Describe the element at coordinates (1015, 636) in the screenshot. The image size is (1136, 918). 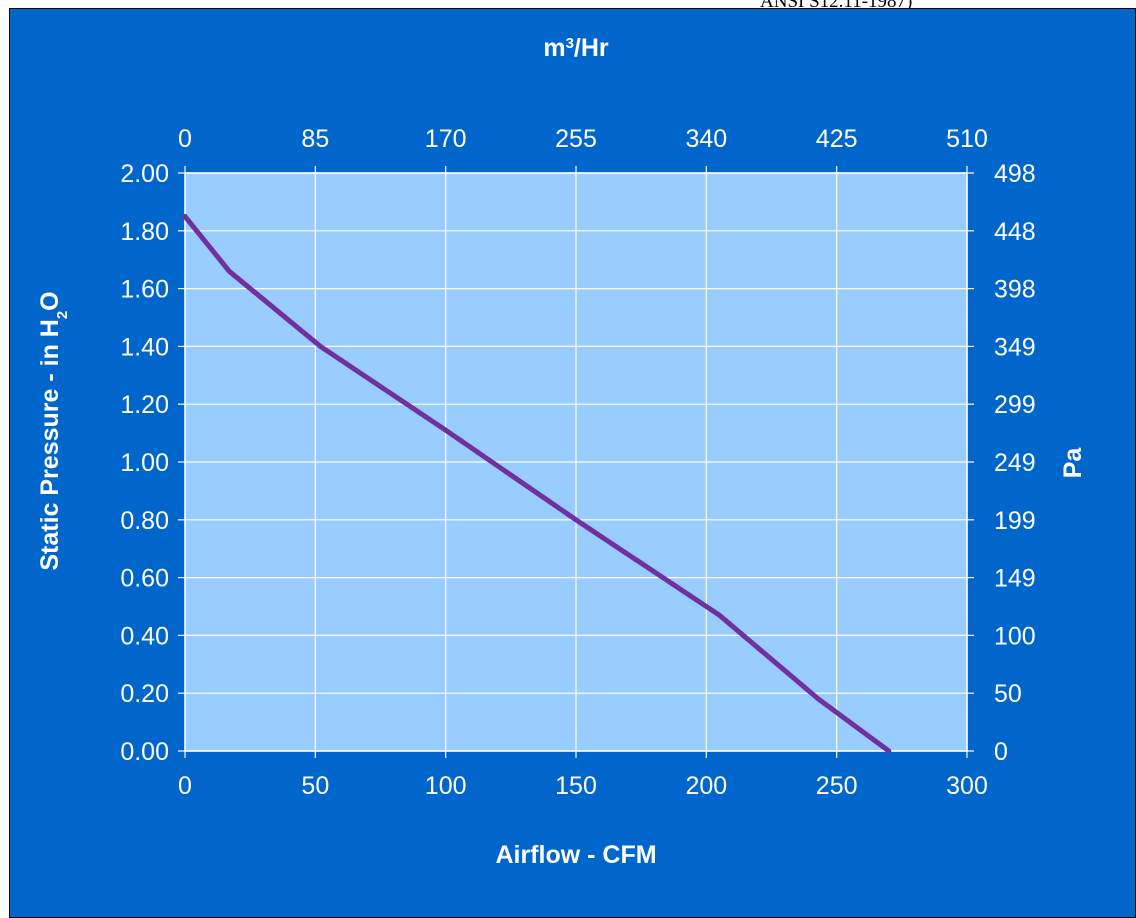
I see `y-right-tick-label: 100` at that location.